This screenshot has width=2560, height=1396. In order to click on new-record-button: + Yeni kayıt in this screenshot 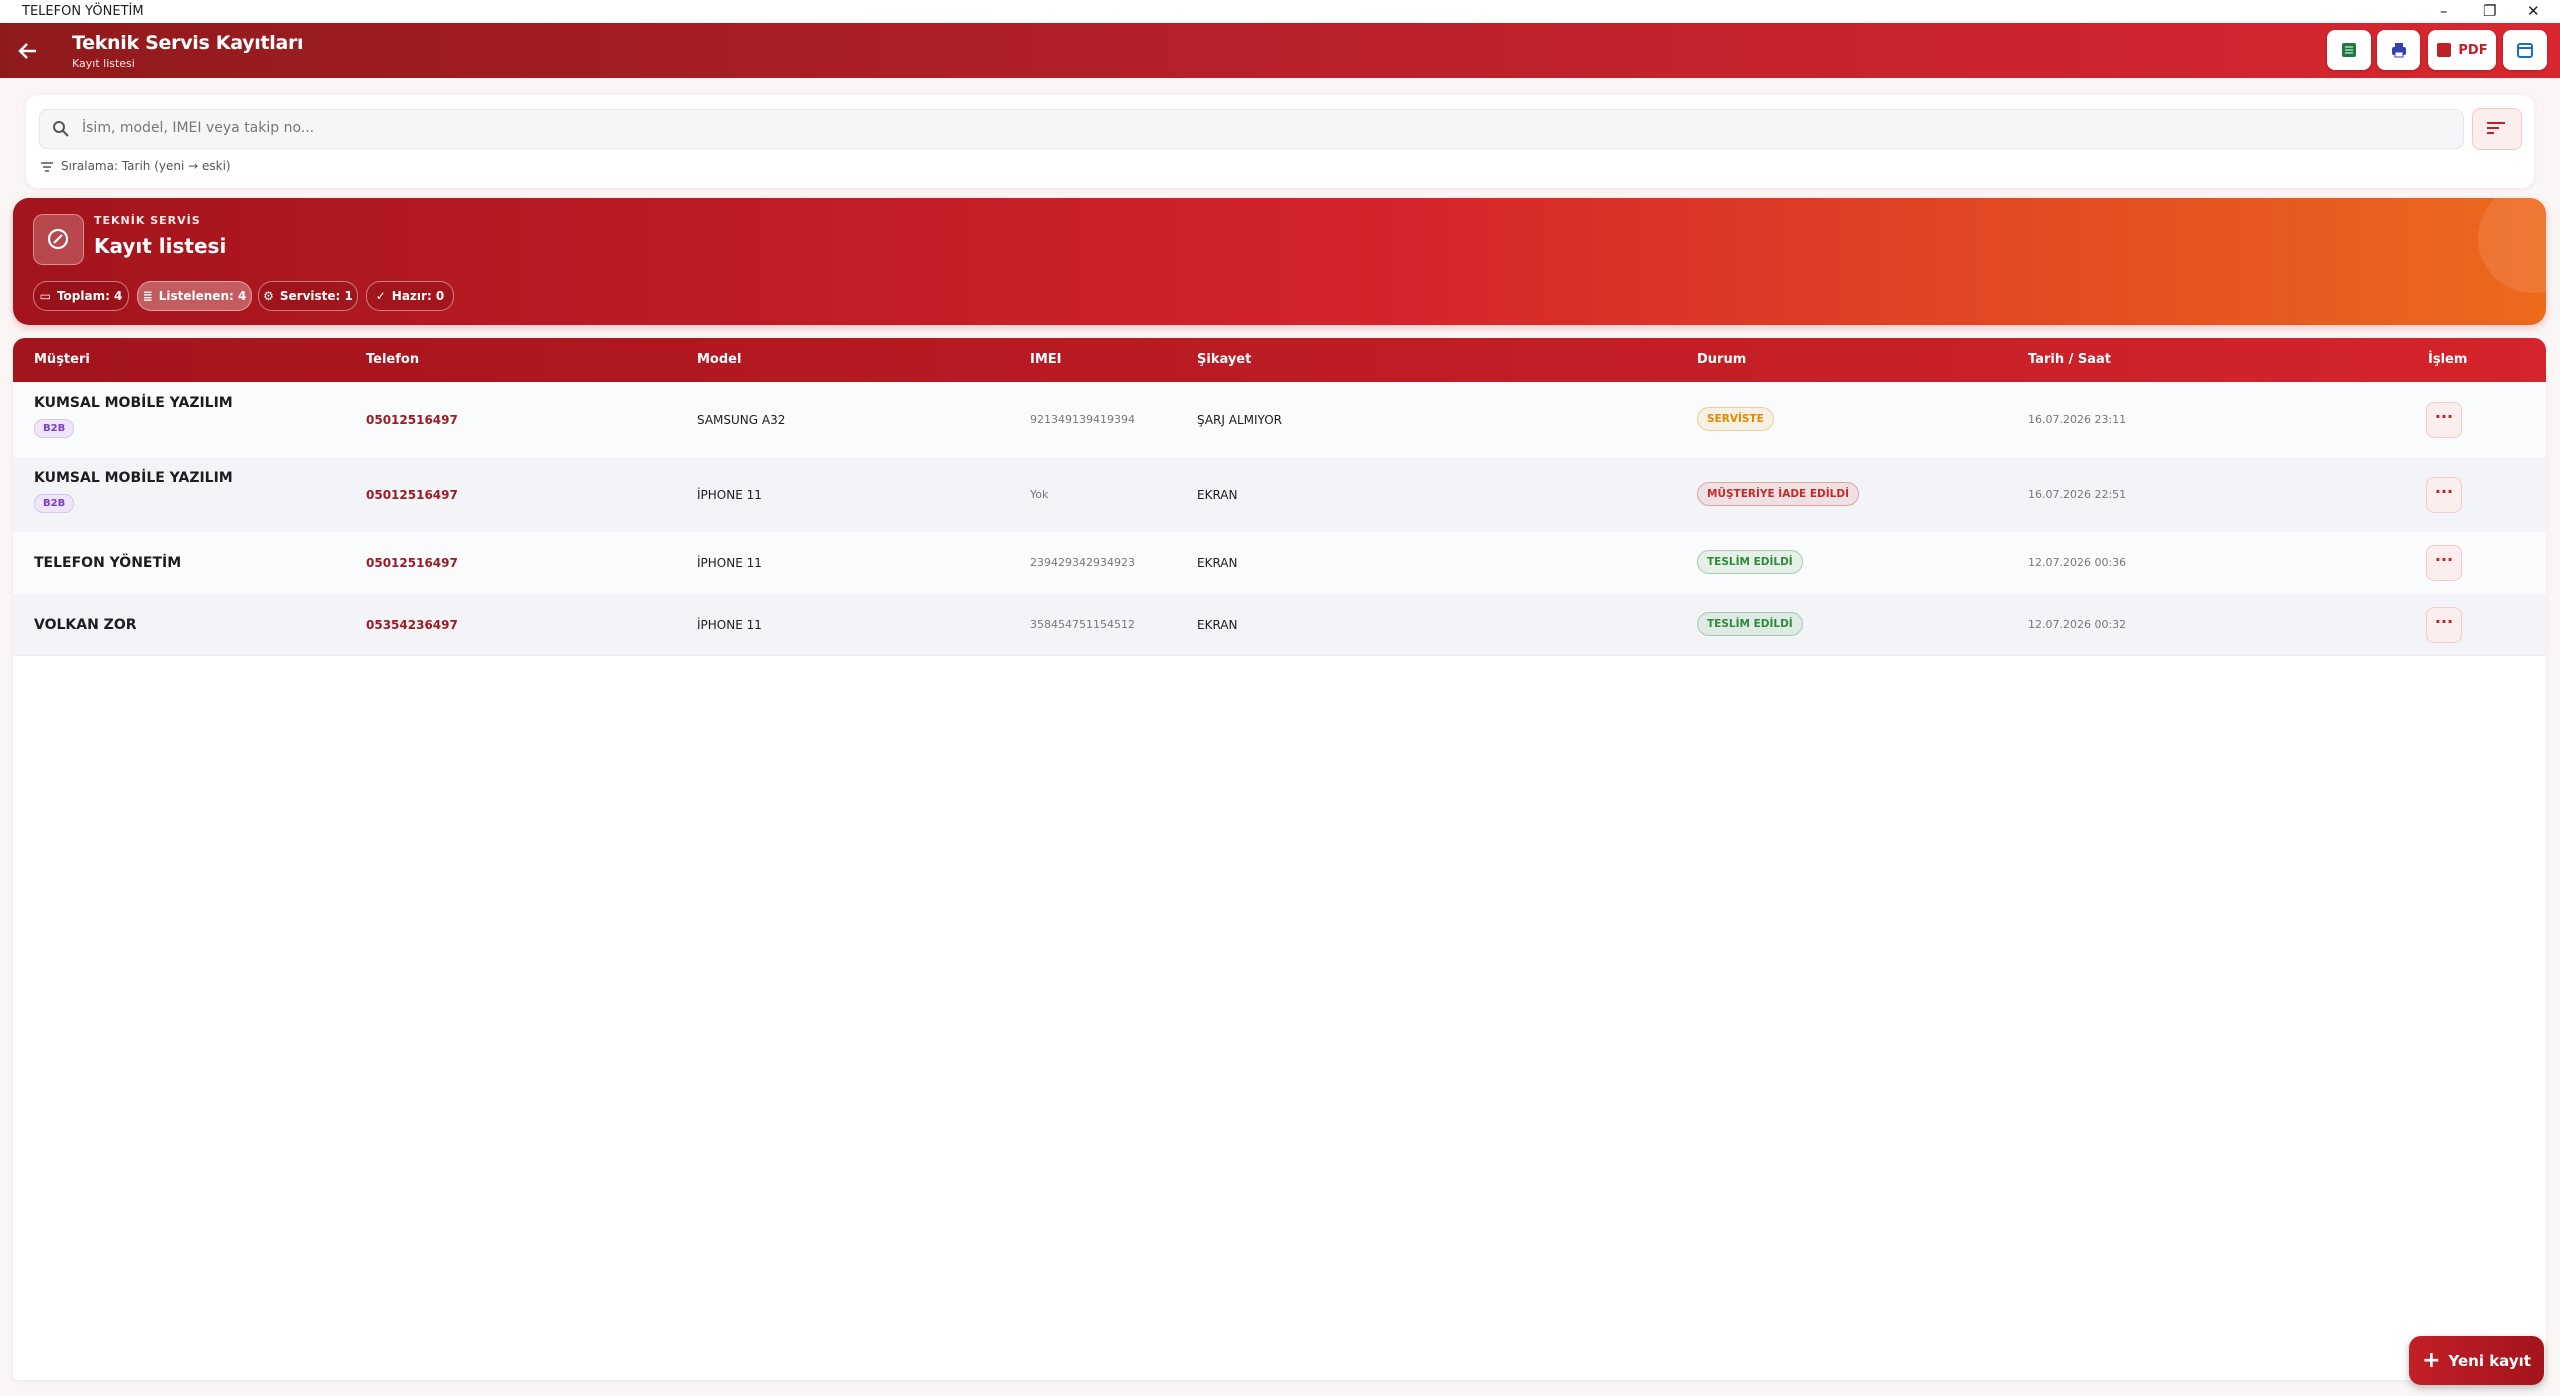, I will do `click(2476, 1360)`.